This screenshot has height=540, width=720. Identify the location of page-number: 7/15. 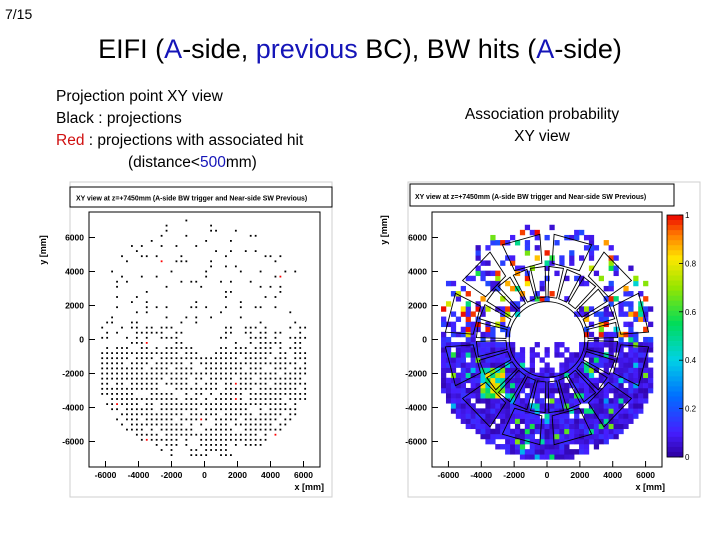
(19, 14).